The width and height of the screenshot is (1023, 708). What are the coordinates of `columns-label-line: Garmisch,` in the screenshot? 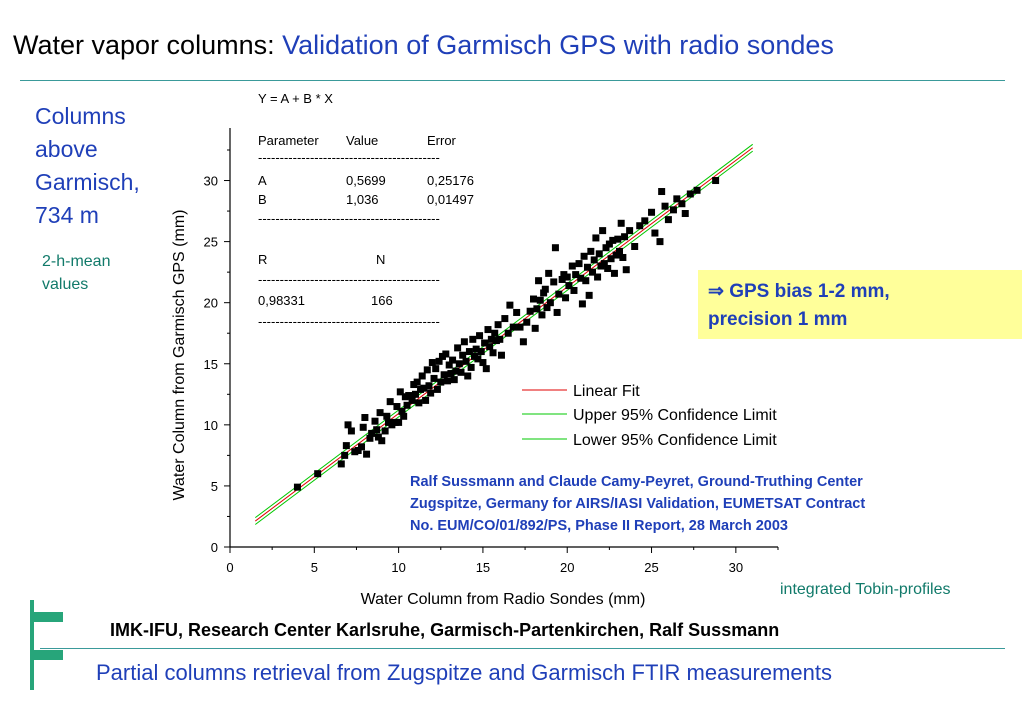 It's located at (87, 182).